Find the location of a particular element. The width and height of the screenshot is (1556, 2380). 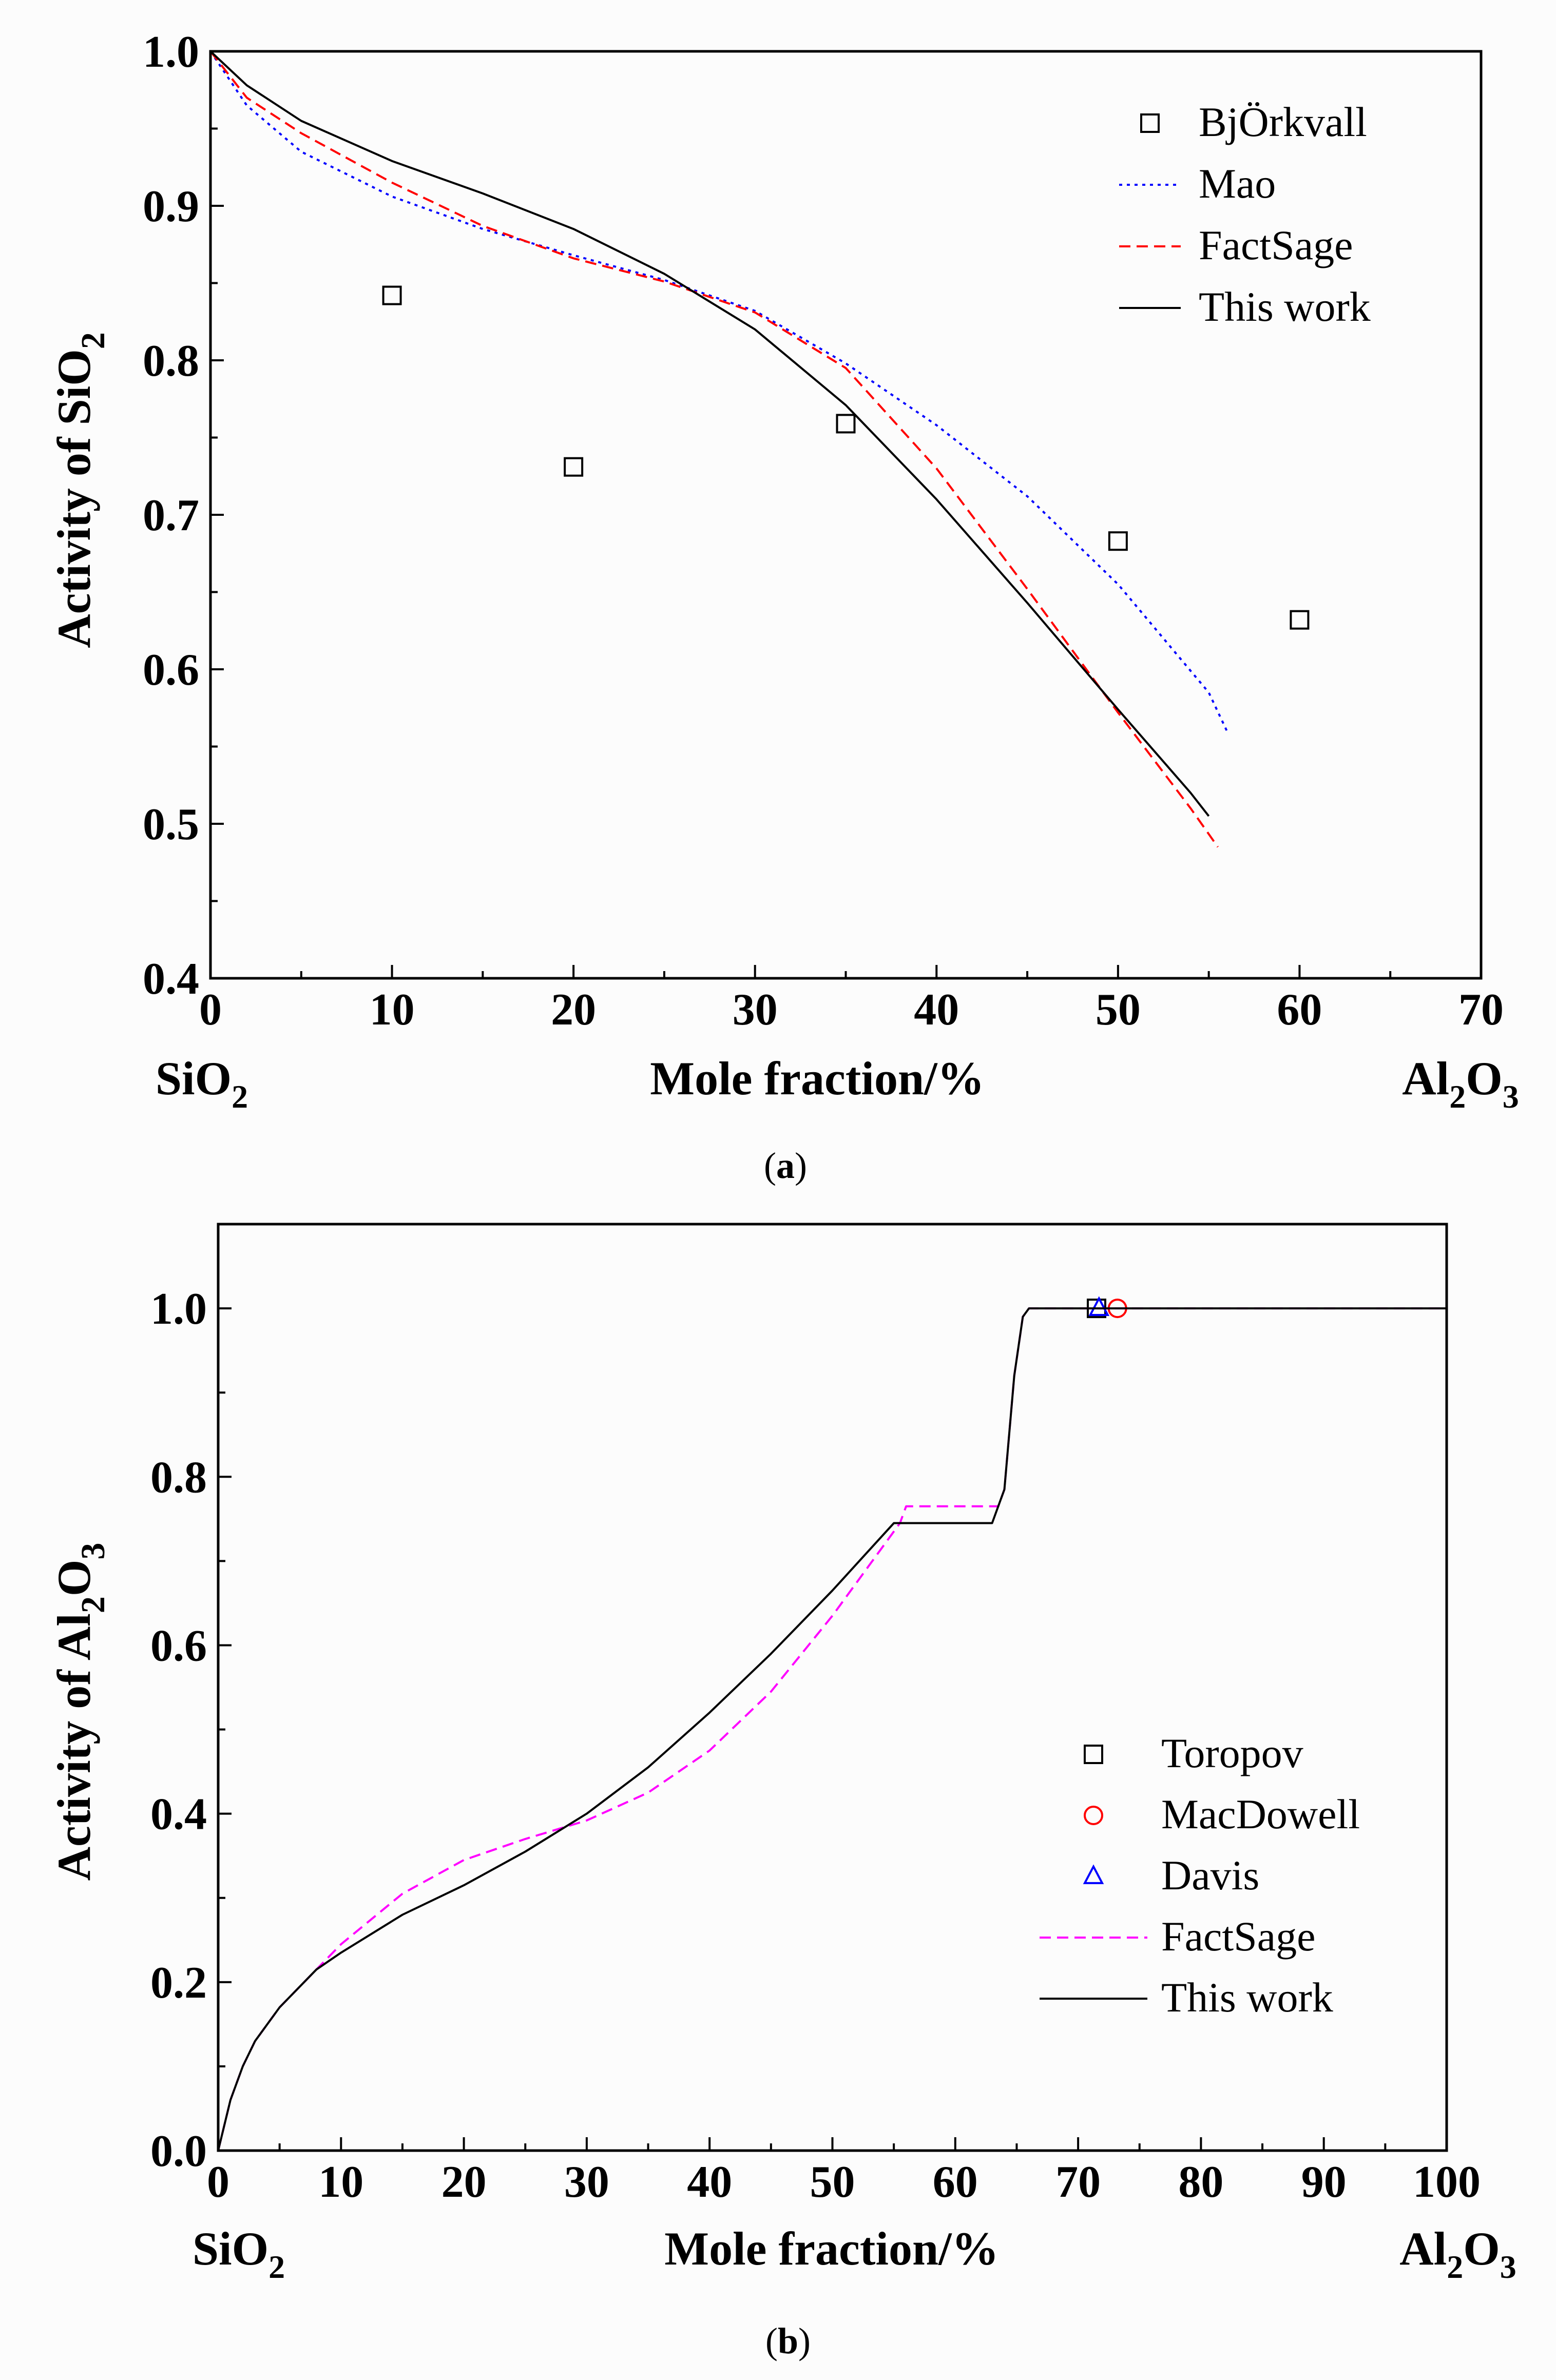

y-axis-title-a: Activity of SiO2 is located at coordinates (80, 490).